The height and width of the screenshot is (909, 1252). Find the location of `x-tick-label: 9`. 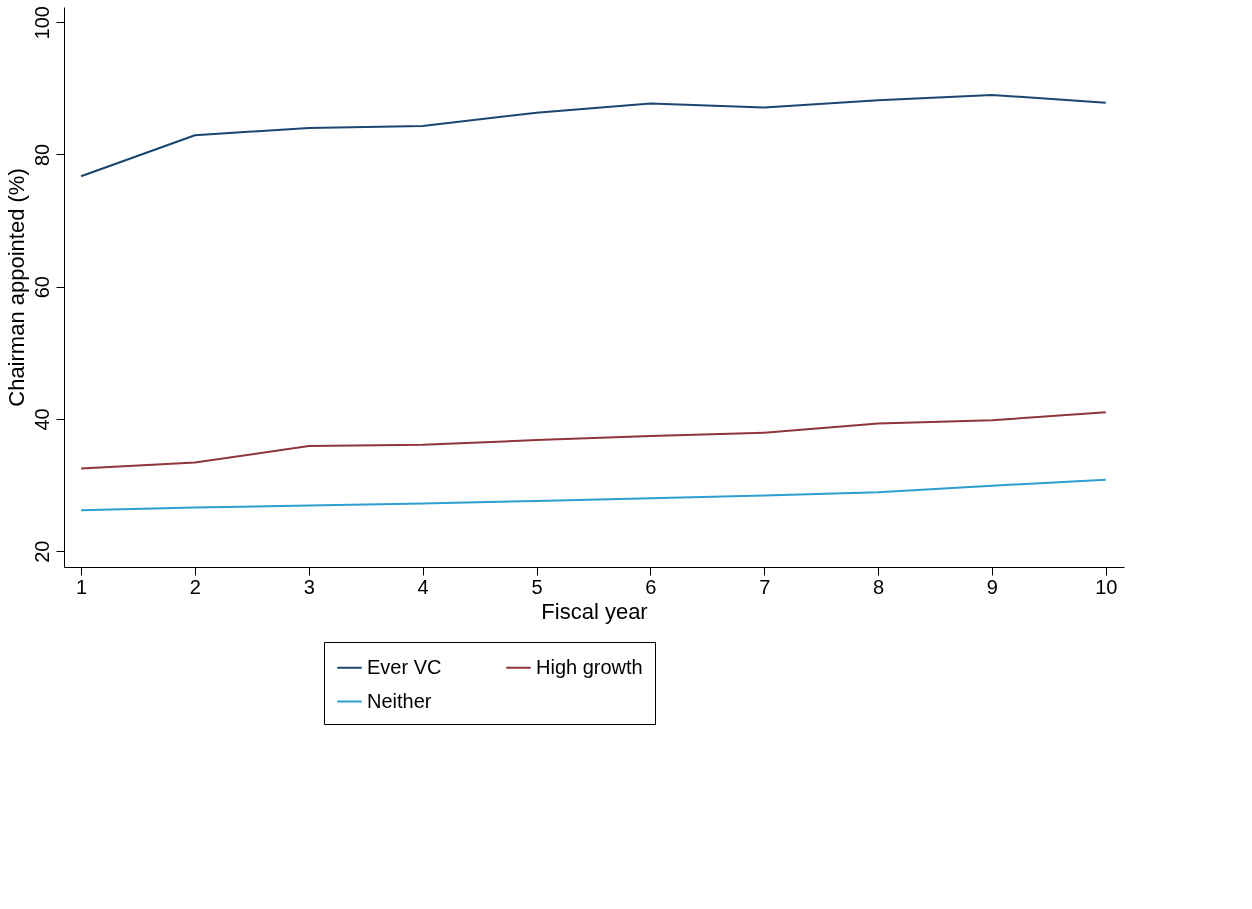

x-tick-label: 9 is located at coordinates (992, 586).